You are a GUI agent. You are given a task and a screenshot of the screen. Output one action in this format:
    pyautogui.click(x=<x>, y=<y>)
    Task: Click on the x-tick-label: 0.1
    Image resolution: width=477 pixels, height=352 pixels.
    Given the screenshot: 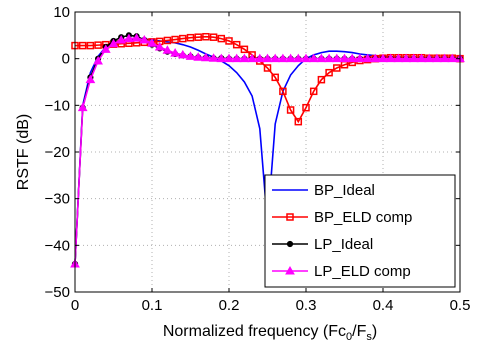 What is the action you would take?
    pyautogui.click(x=152, y=305)
    